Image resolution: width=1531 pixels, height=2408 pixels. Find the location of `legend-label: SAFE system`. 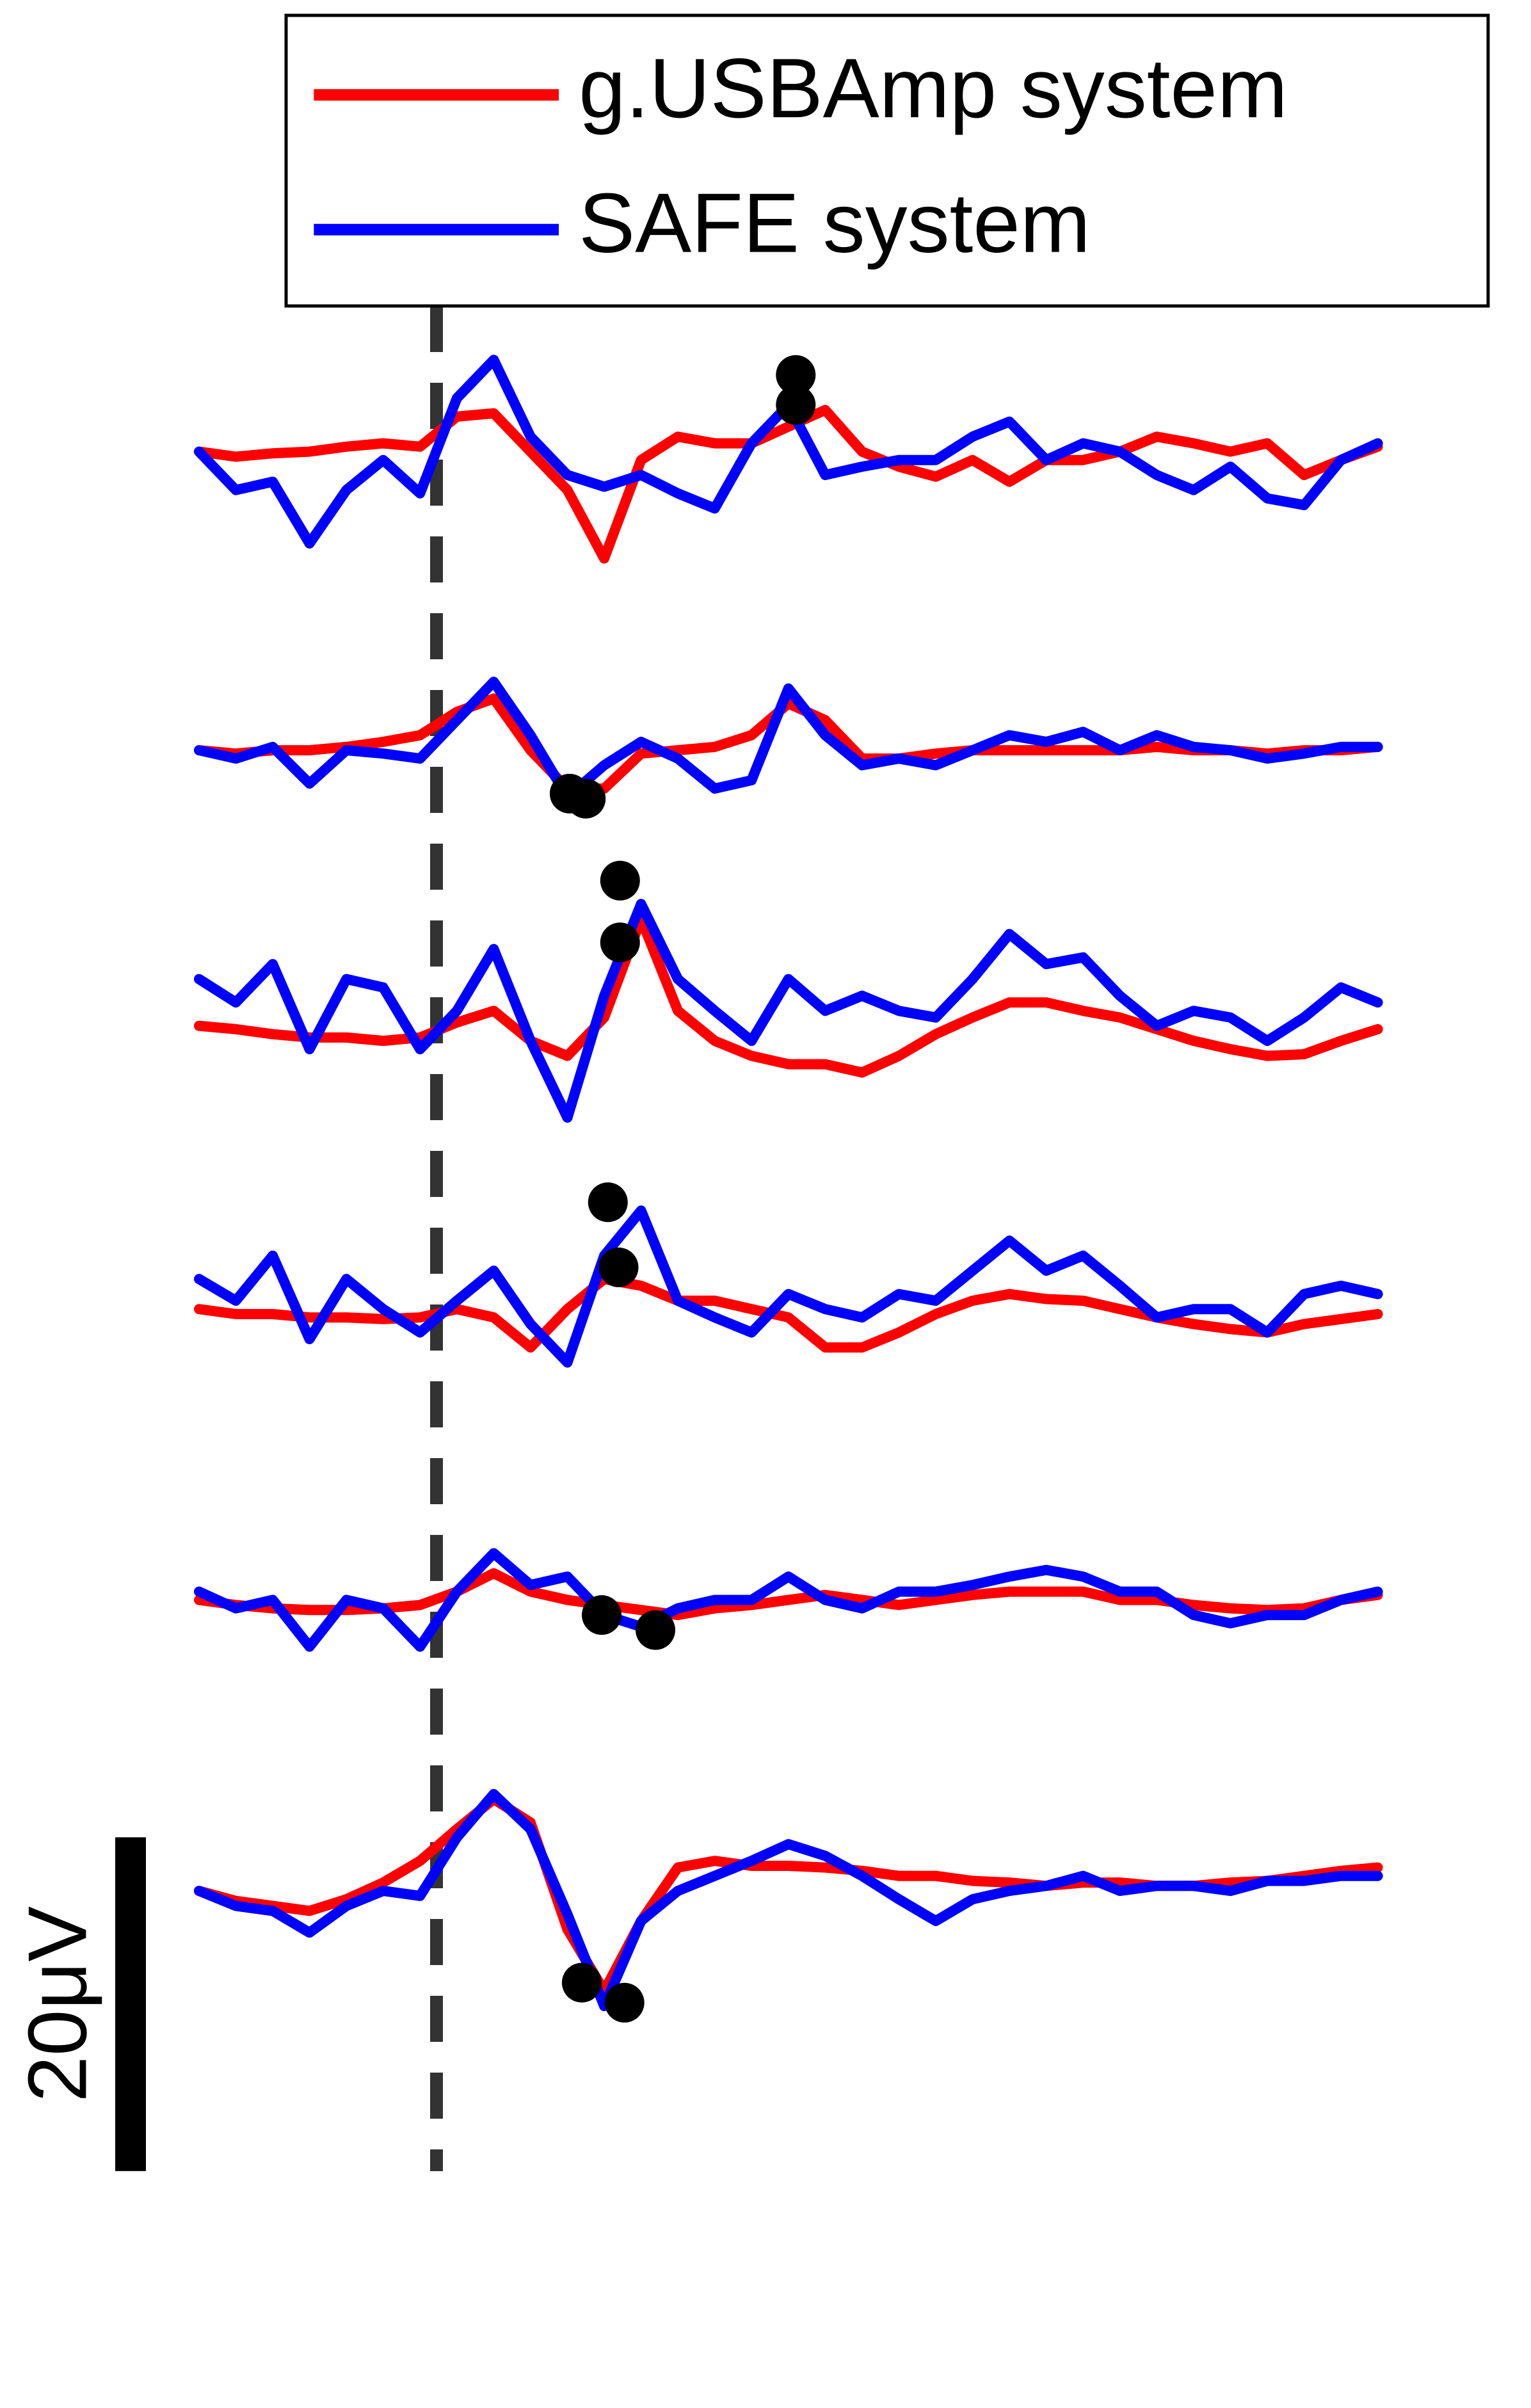

legend-label: SAFE system is located at coordinates (834, 223).